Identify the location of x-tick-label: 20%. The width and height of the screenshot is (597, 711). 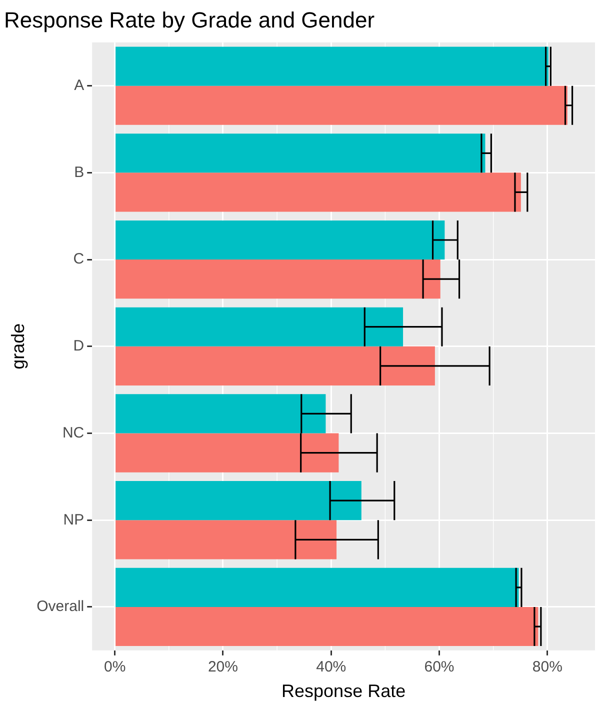
(223, 667).